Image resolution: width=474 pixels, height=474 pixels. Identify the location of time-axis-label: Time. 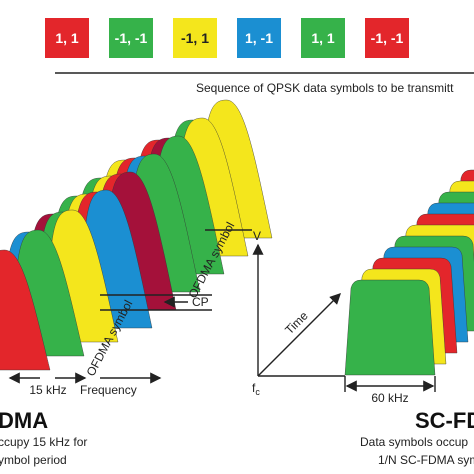
(296, 322).